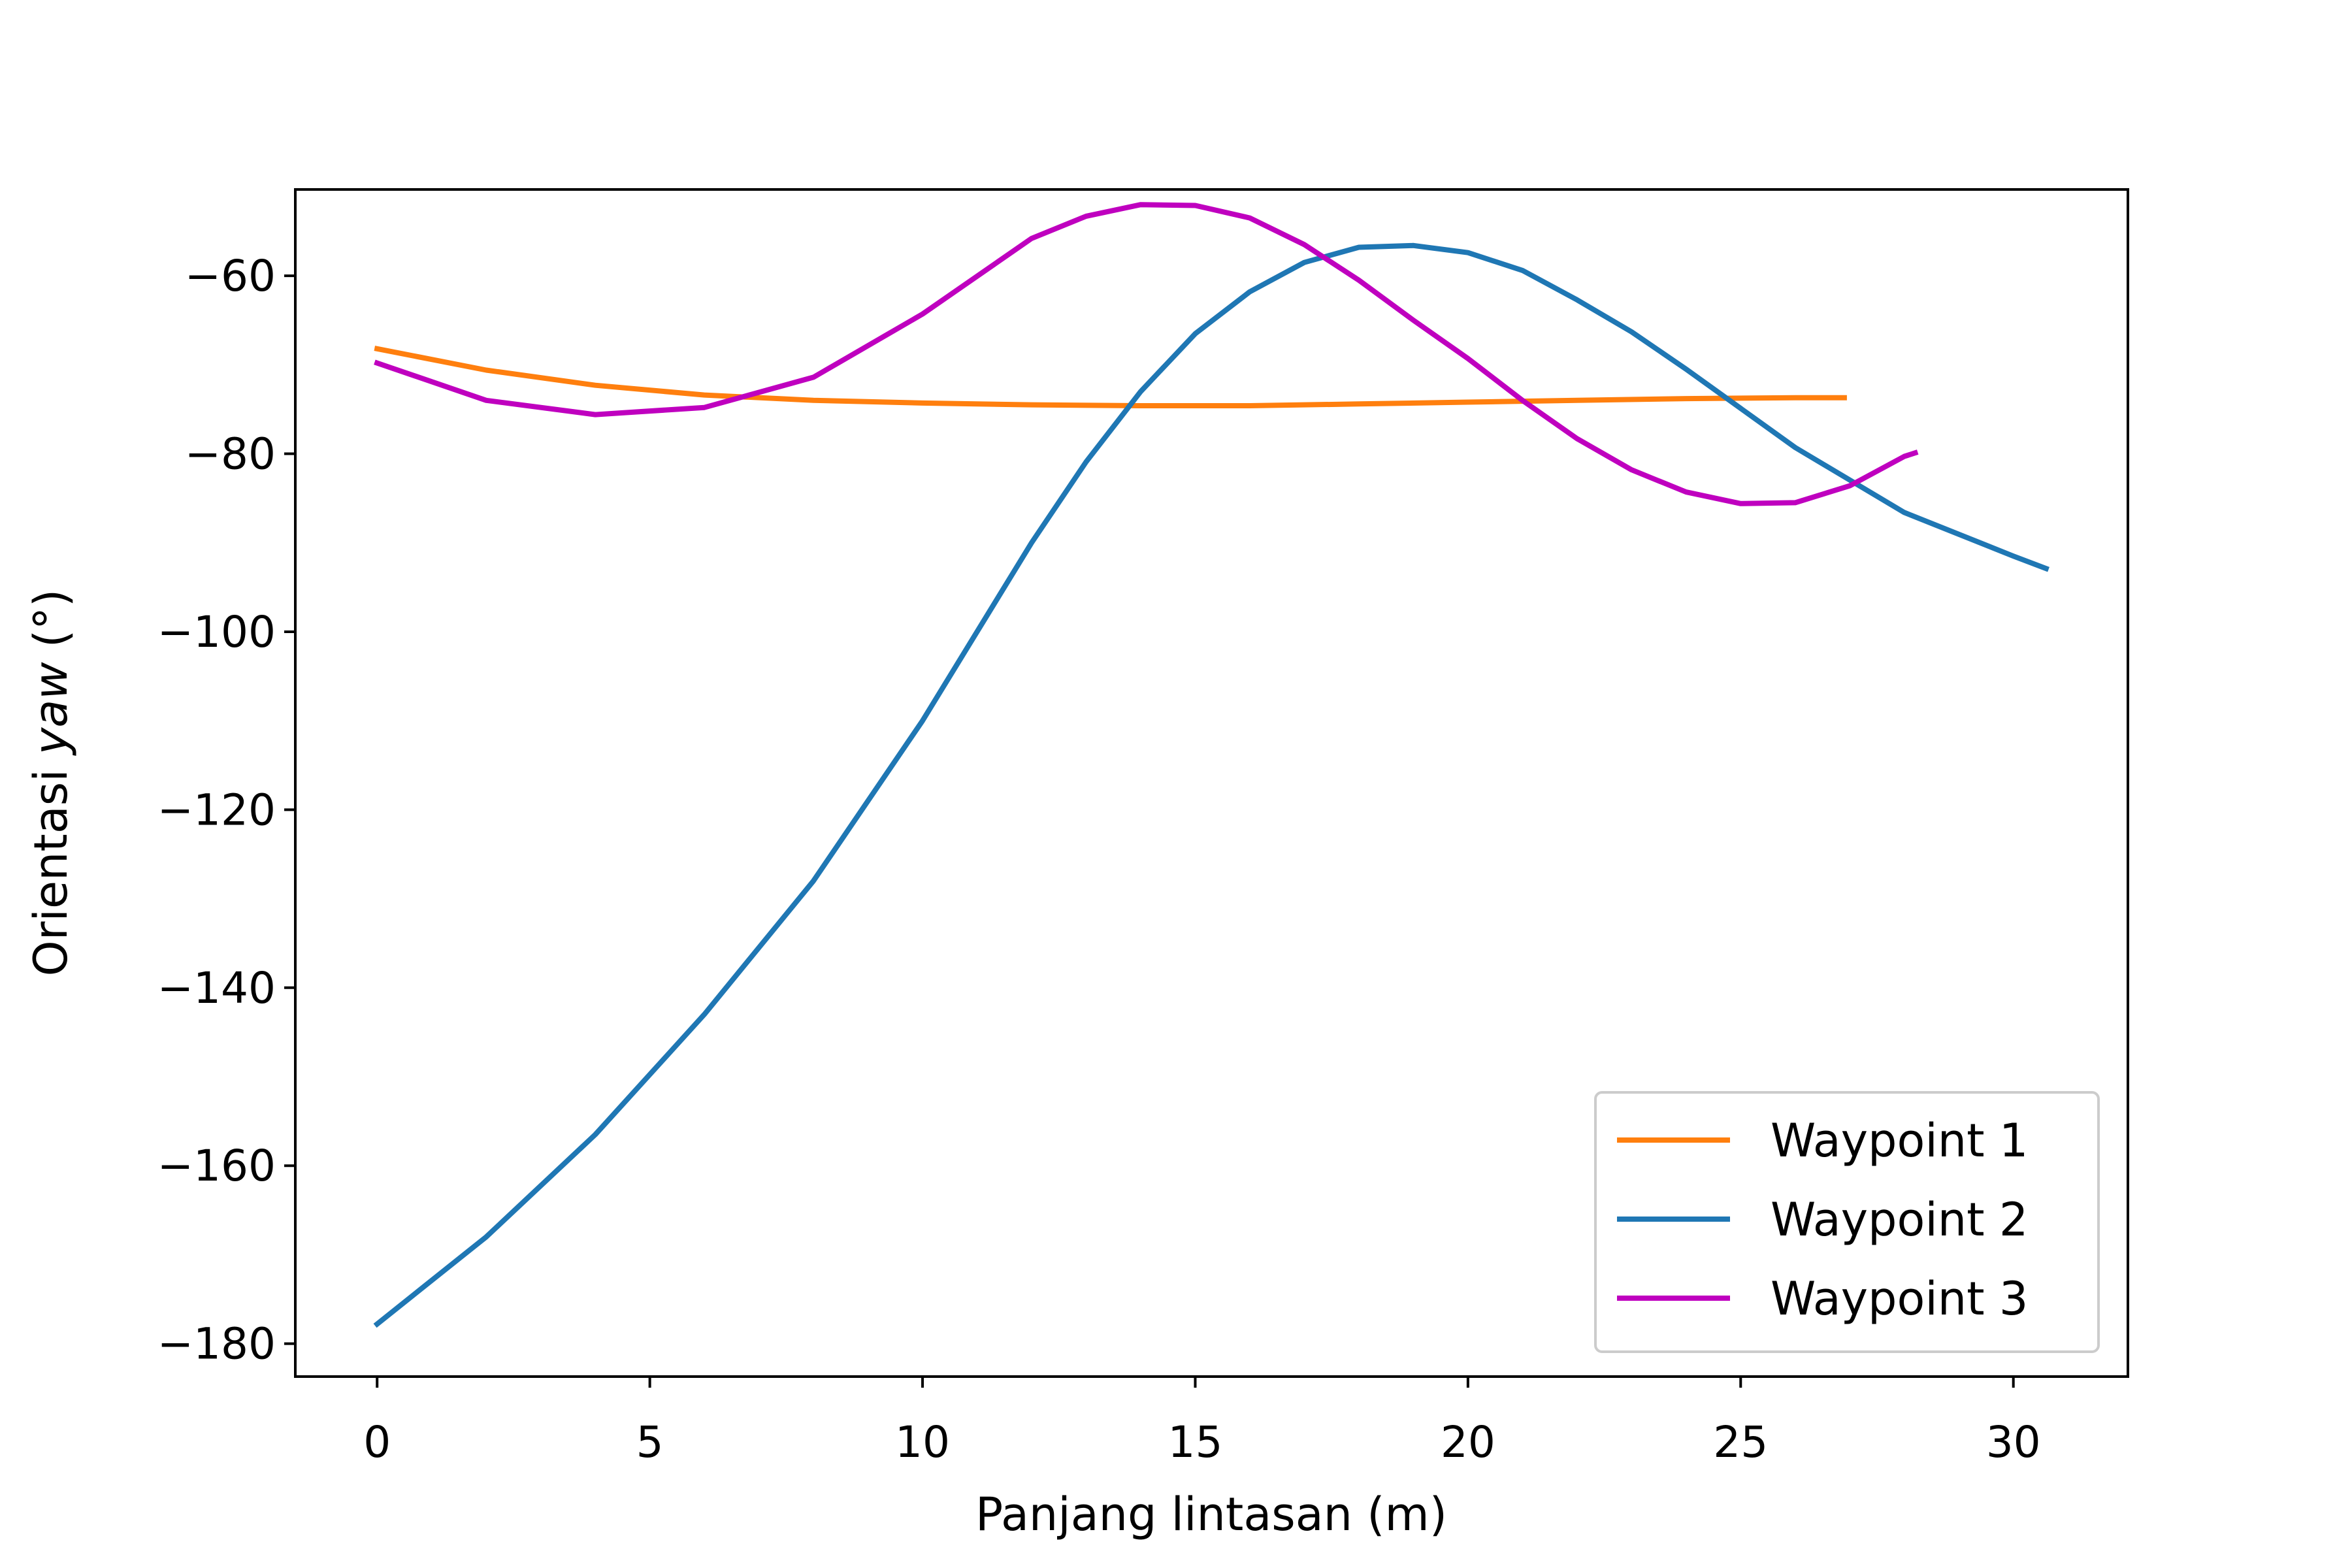 The height and width of the screenshot is (1568, 2352). What do you see at coordinates (51, 625) in the screenshot?
I see `y-axis-label-suffix: (°)` at bounding box center [51, 625].